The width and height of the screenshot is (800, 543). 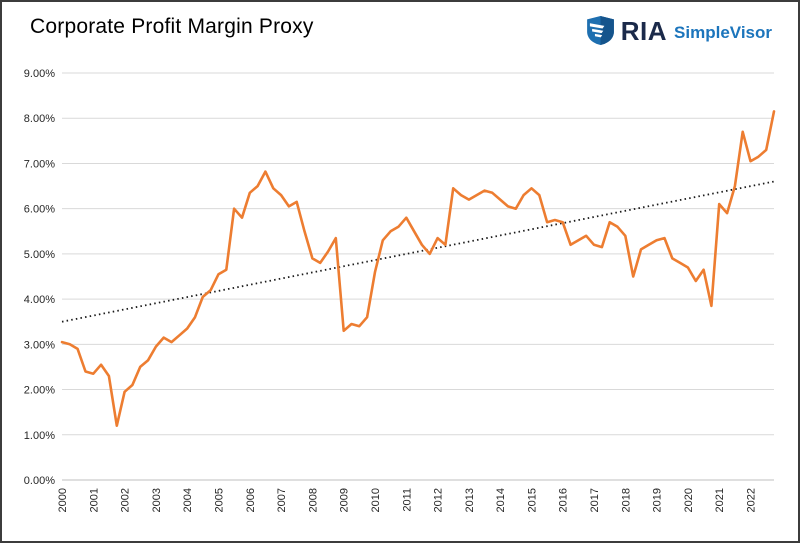 What do you see at coordinates (501, 500) in the screenshot?
I see `svg-text: 2014` at bounding box center [501, 500].